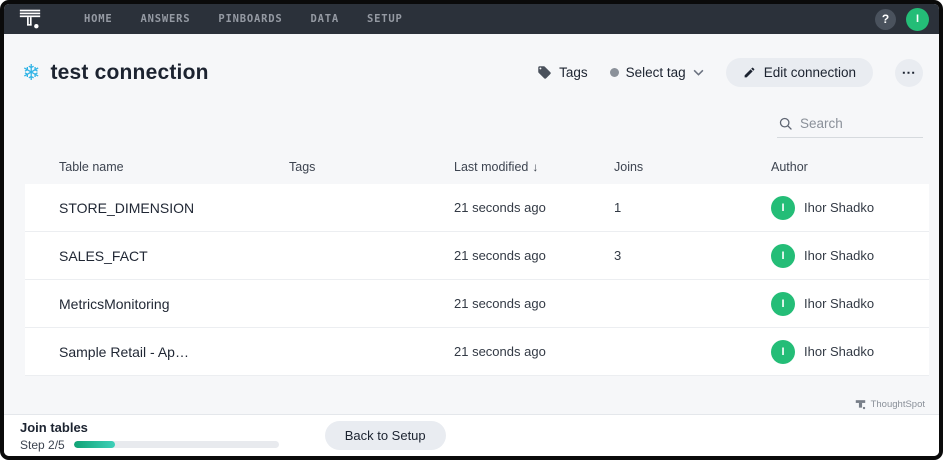 This screenshot has width=943, height=460. I want to click on nav-item-setup: SETUP, so click(384, 19).